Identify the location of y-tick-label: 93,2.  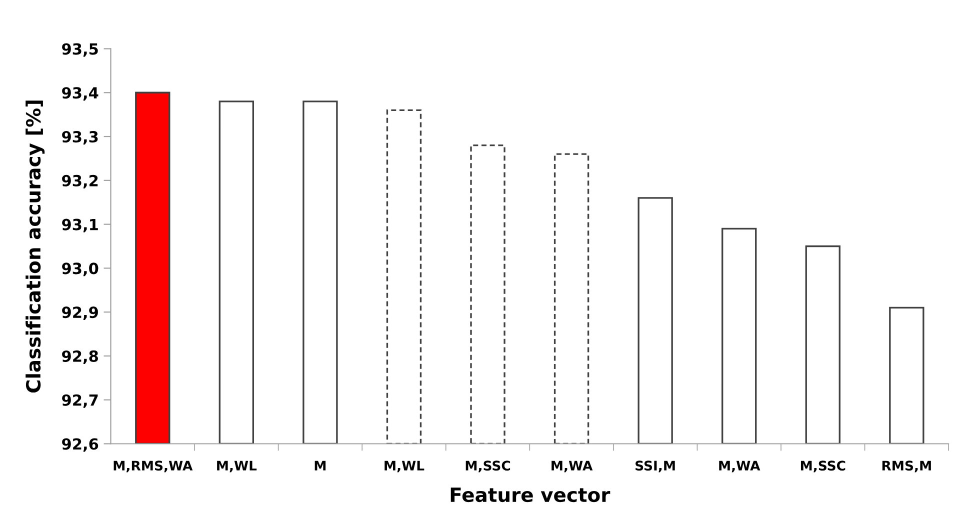
(80, 181).